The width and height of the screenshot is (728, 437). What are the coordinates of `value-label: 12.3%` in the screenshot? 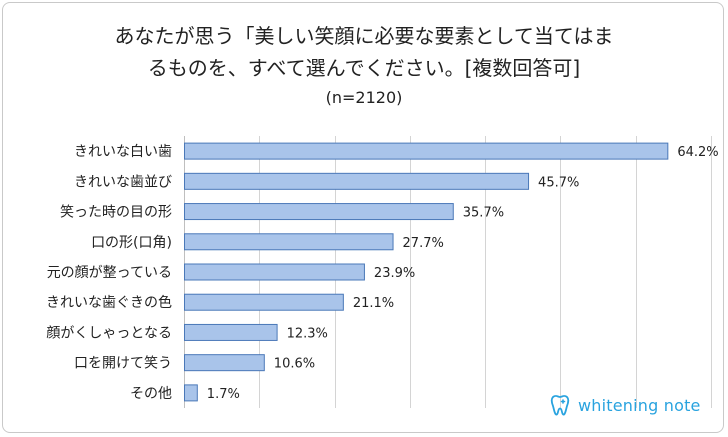 It's located at (307, 333).